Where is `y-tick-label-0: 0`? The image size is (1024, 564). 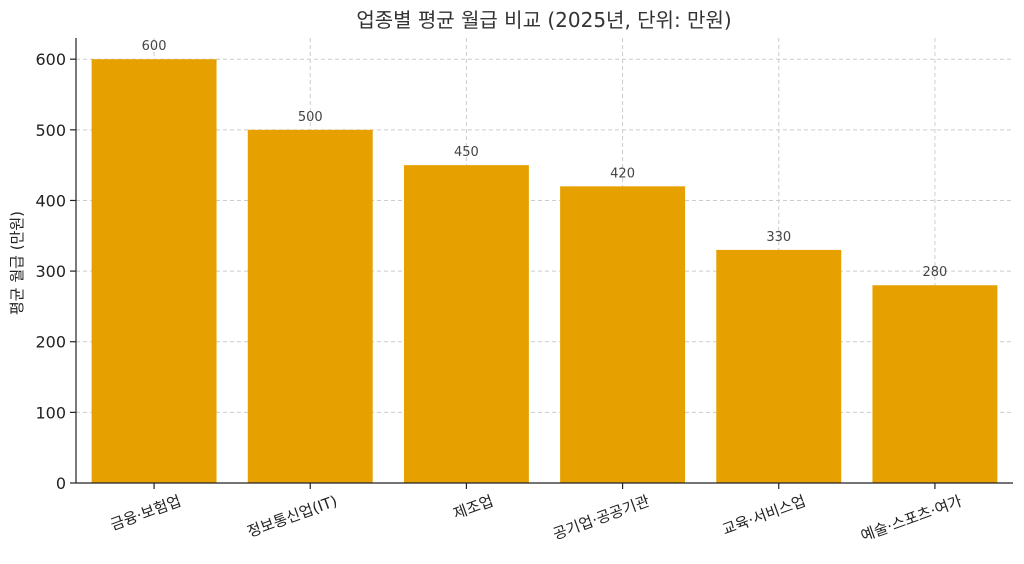 y-tick-label-0: 0 is located at coordinates (61, 483).